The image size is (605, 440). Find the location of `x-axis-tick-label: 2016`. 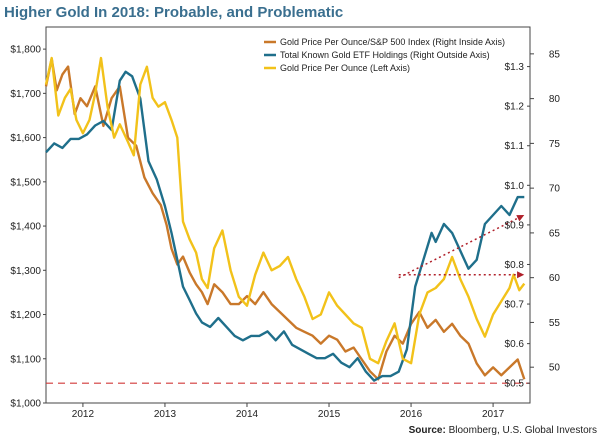

x-axis-tick-label: 2016 is located at coordinates (411, 414).